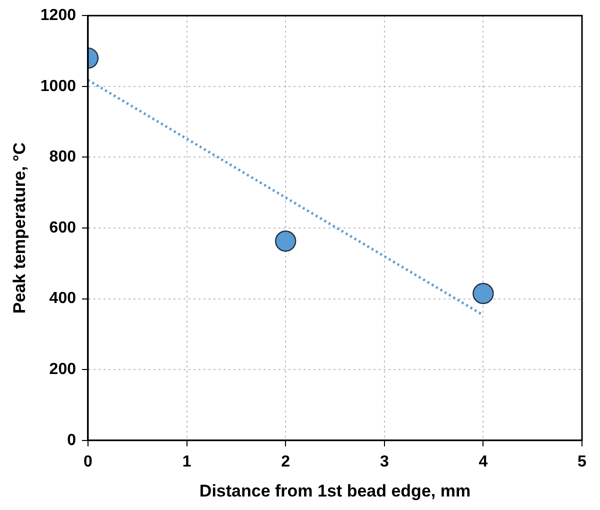 The image size is (600, 510). What do you see at coordinates (62, 369) in the screenshot?
I see `y-tick-label: 200` at bounding box center [62, 369].